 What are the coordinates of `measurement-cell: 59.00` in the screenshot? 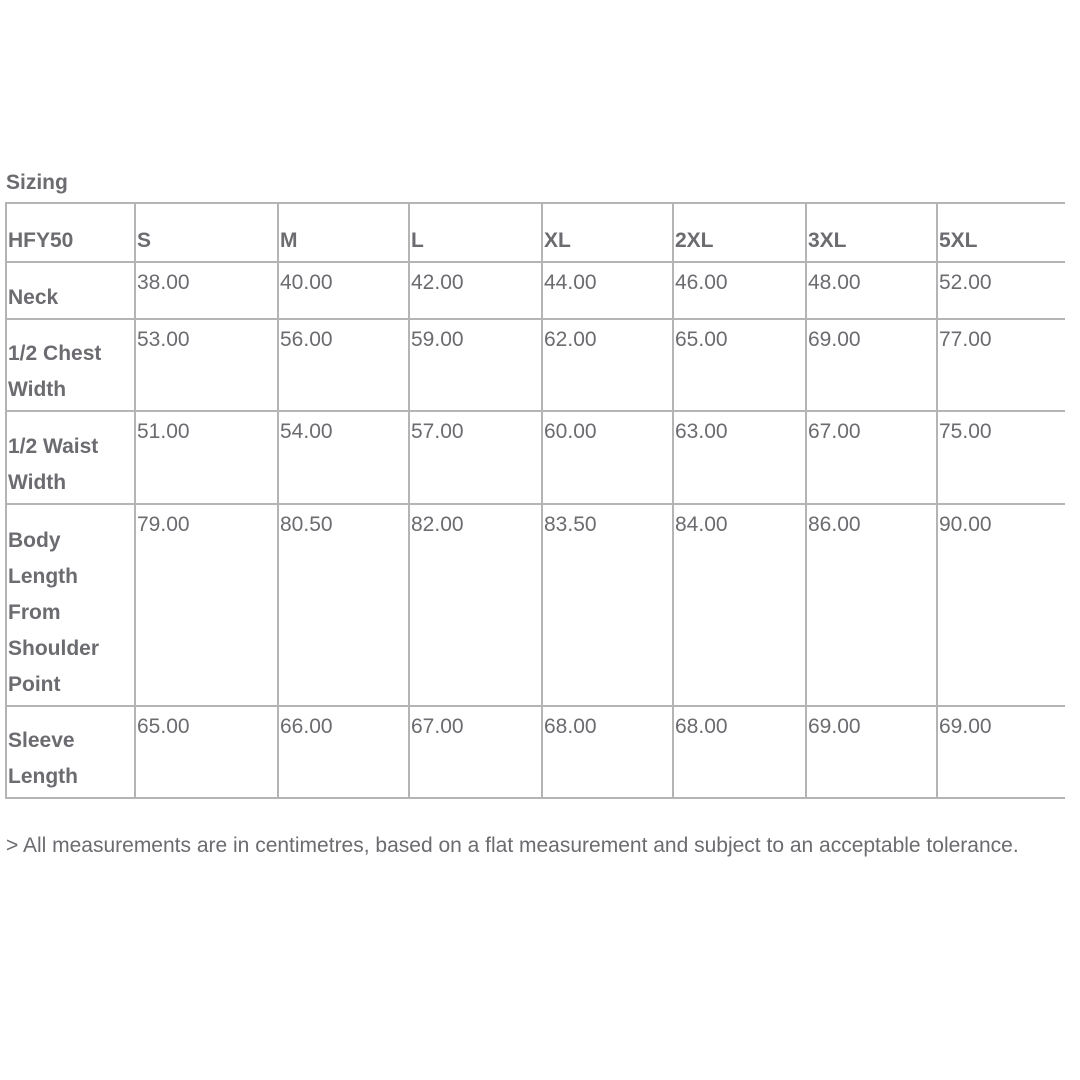 It's located at (475, 365).